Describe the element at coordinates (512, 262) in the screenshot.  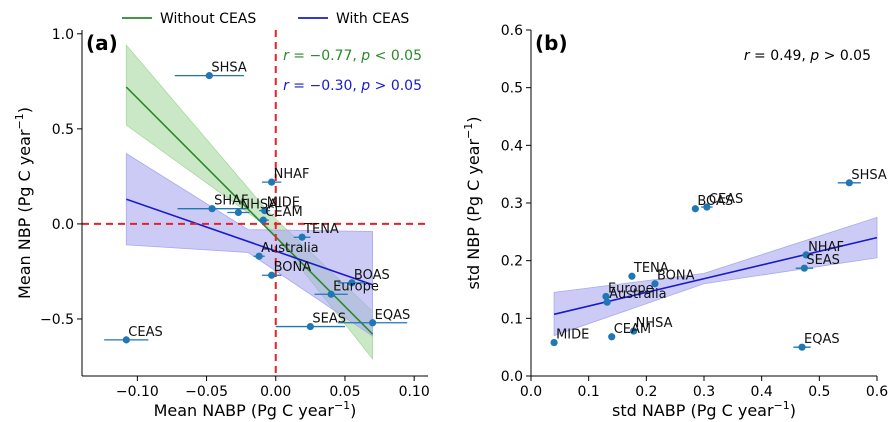
I see `y-tick-label: 0.2` at that location.